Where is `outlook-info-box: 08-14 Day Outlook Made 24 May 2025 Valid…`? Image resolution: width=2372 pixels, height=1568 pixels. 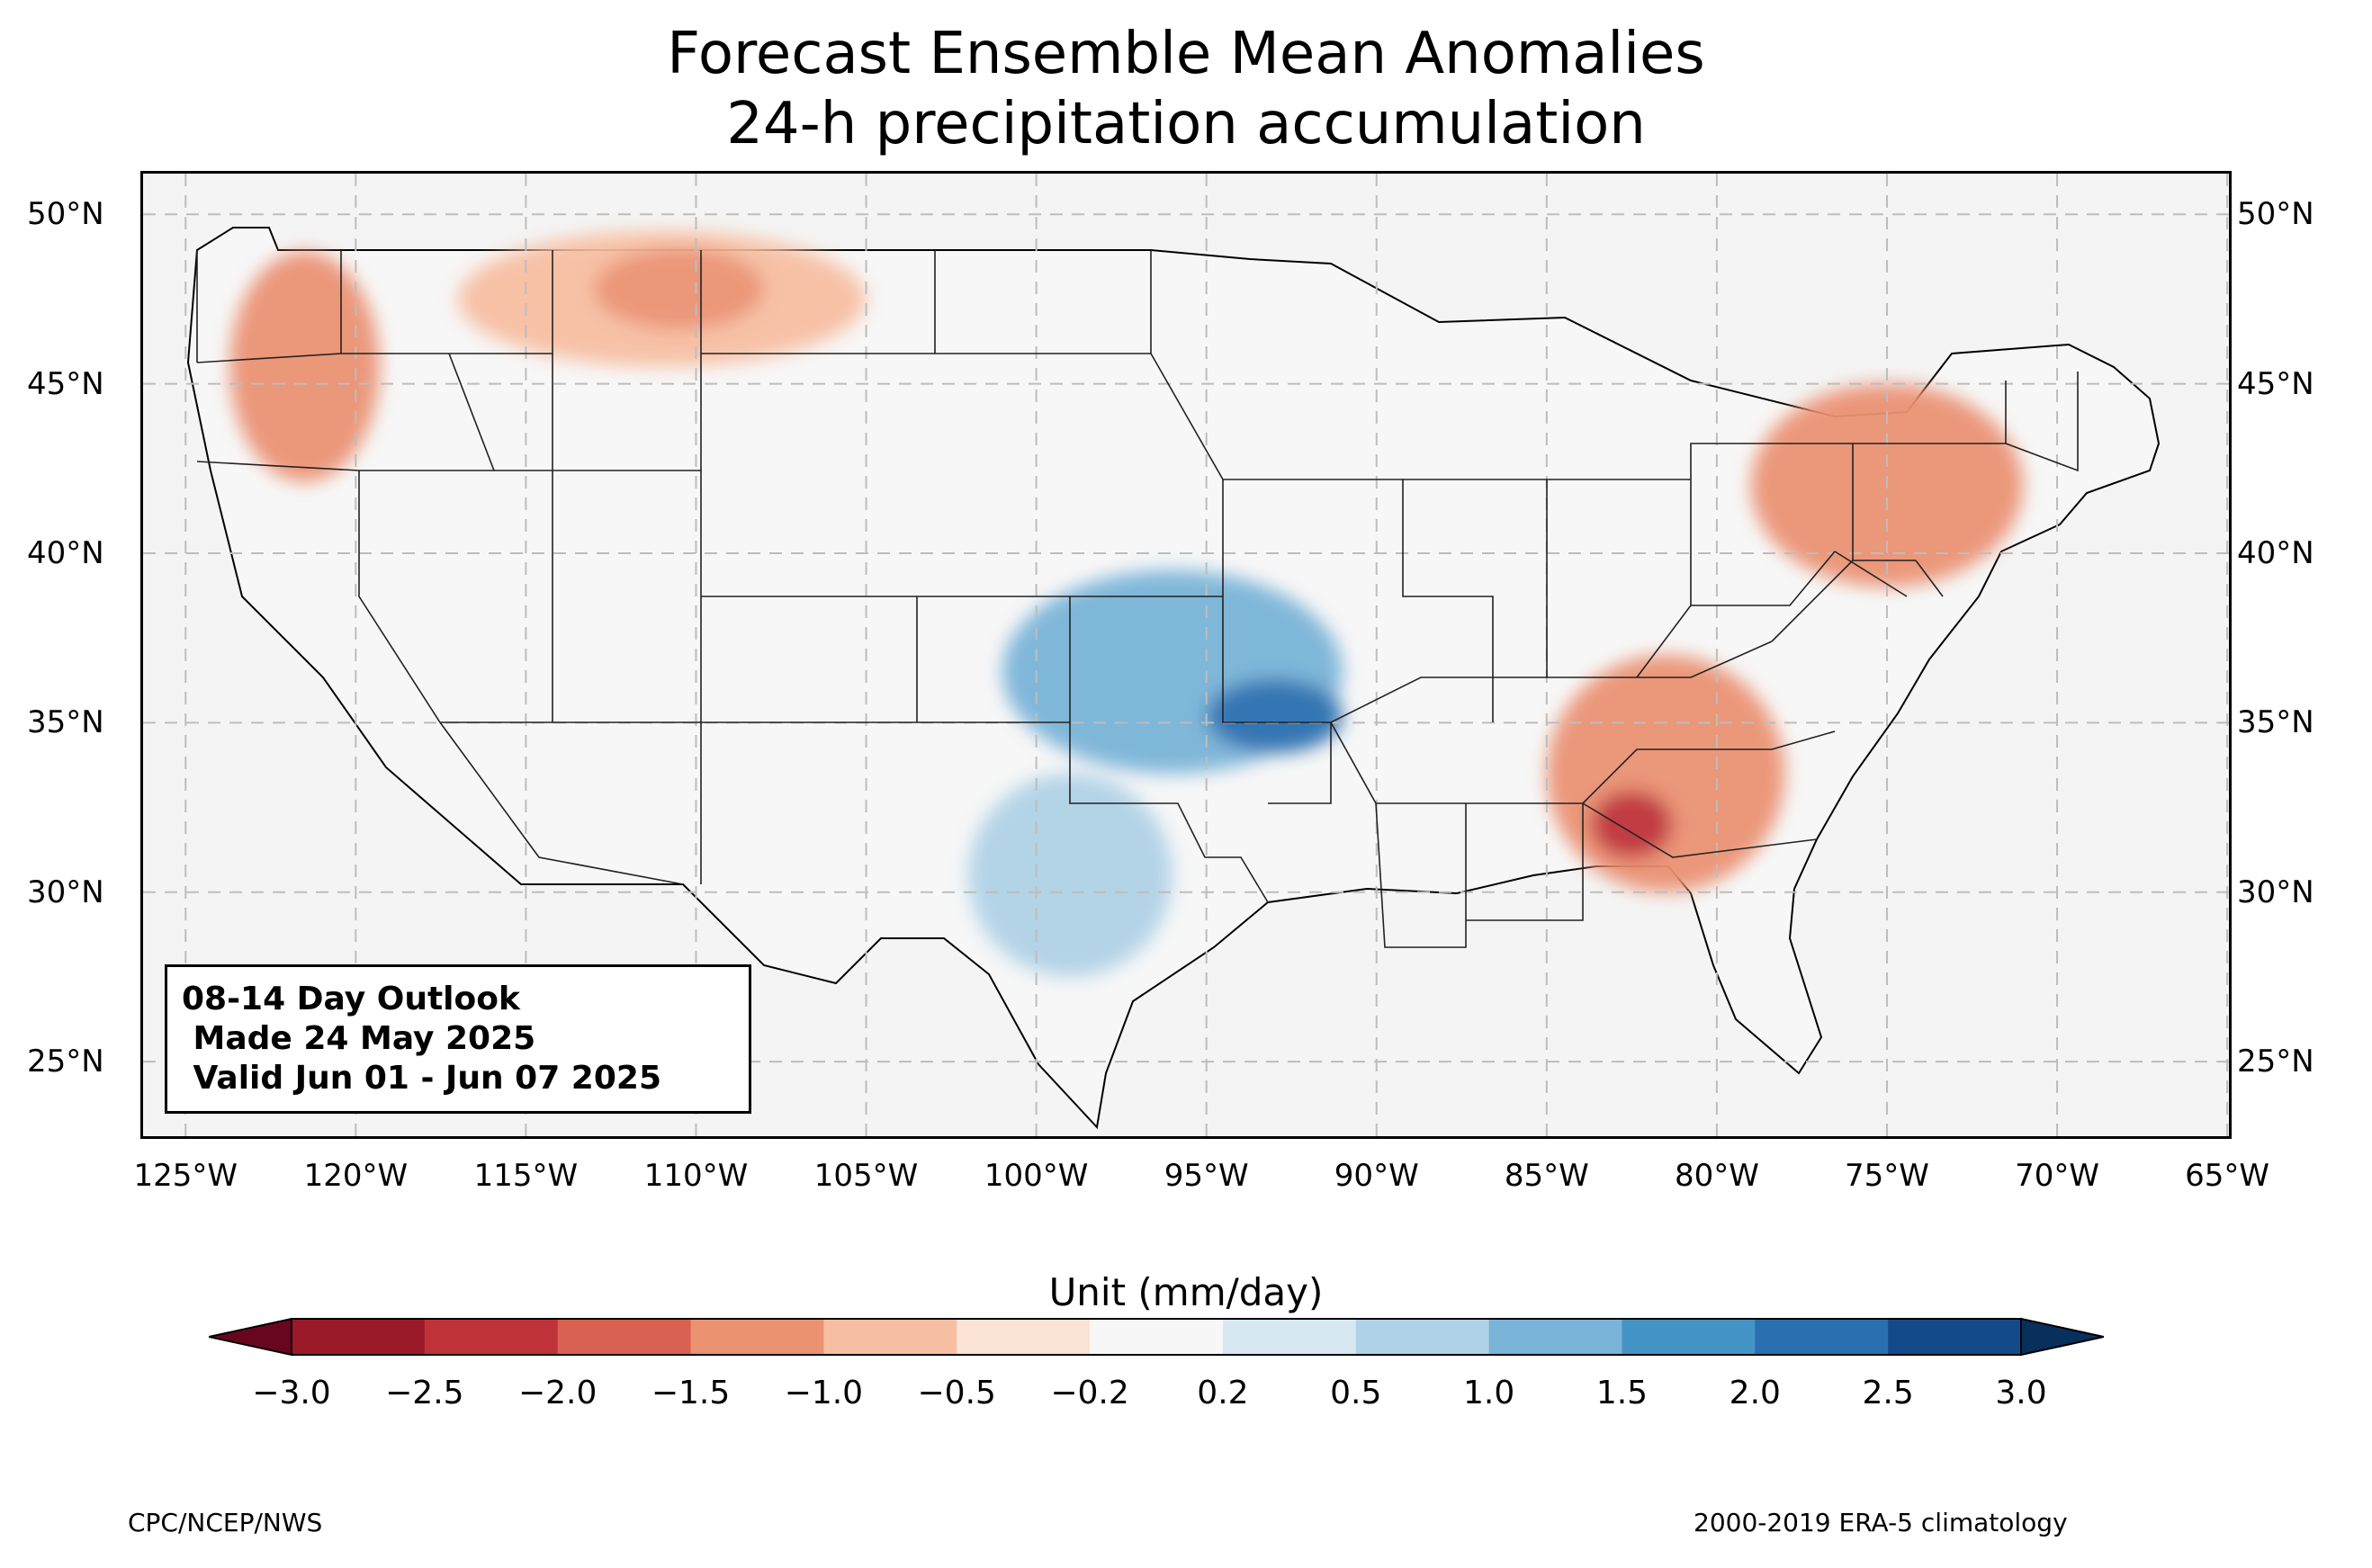 outlook-info-box: 08-14 Day Outlook Made 24 May 2025 Valid… is located at coordinates (458, 1039).